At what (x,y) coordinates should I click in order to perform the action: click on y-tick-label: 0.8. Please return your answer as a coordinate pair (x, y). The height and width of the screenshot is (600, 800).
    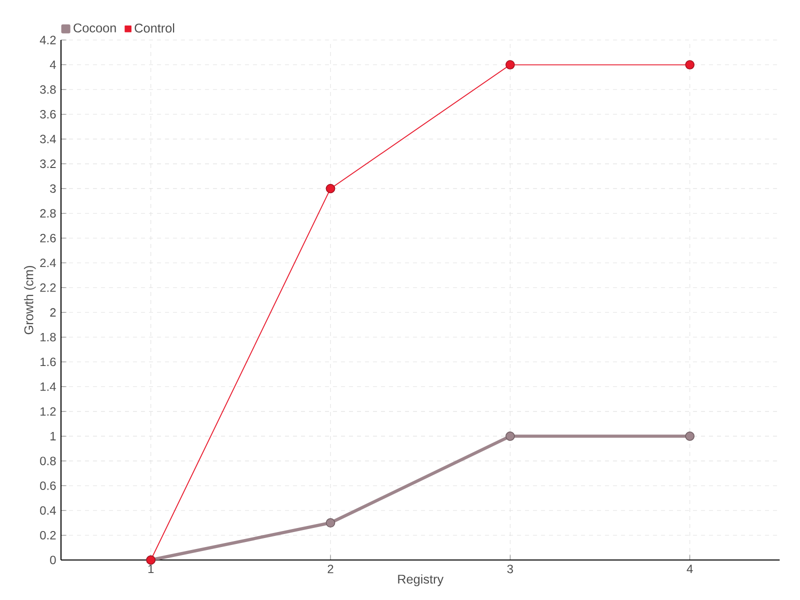
    Looking at the image, I should click on (48, 461).